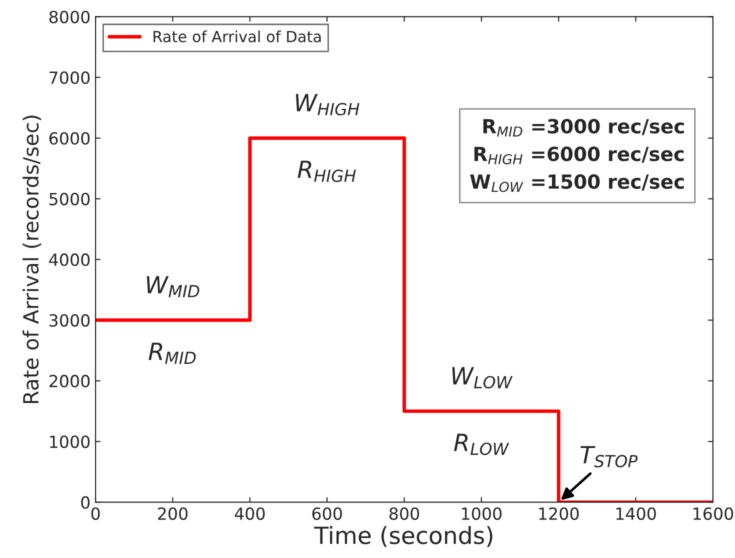  I want to click on annotation: T$_{STOP}$, so click(609, 457).